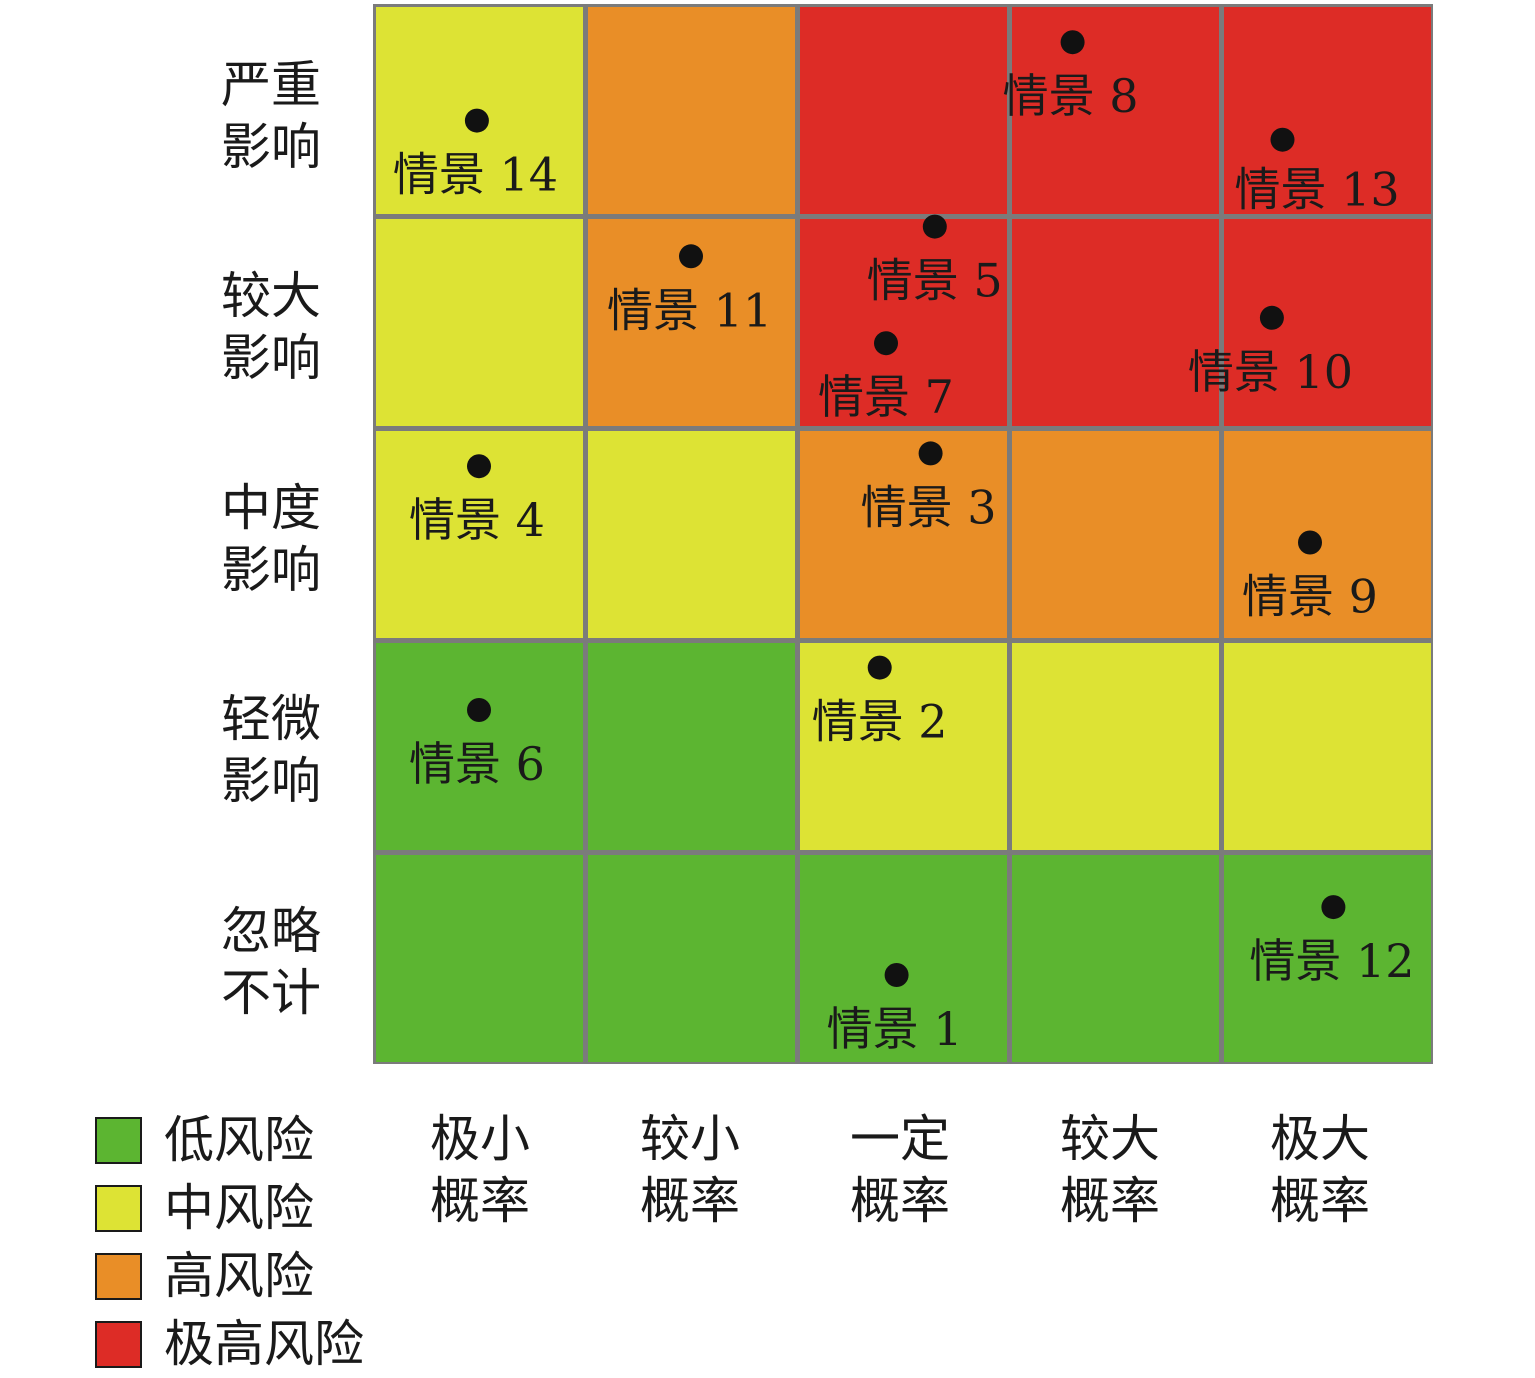 This screenshot has width=1535, height=1378. Describe the element at coordinates (480, 1170) in the screenshot. I see `x-label-very-low: 极小 概率` at that location.